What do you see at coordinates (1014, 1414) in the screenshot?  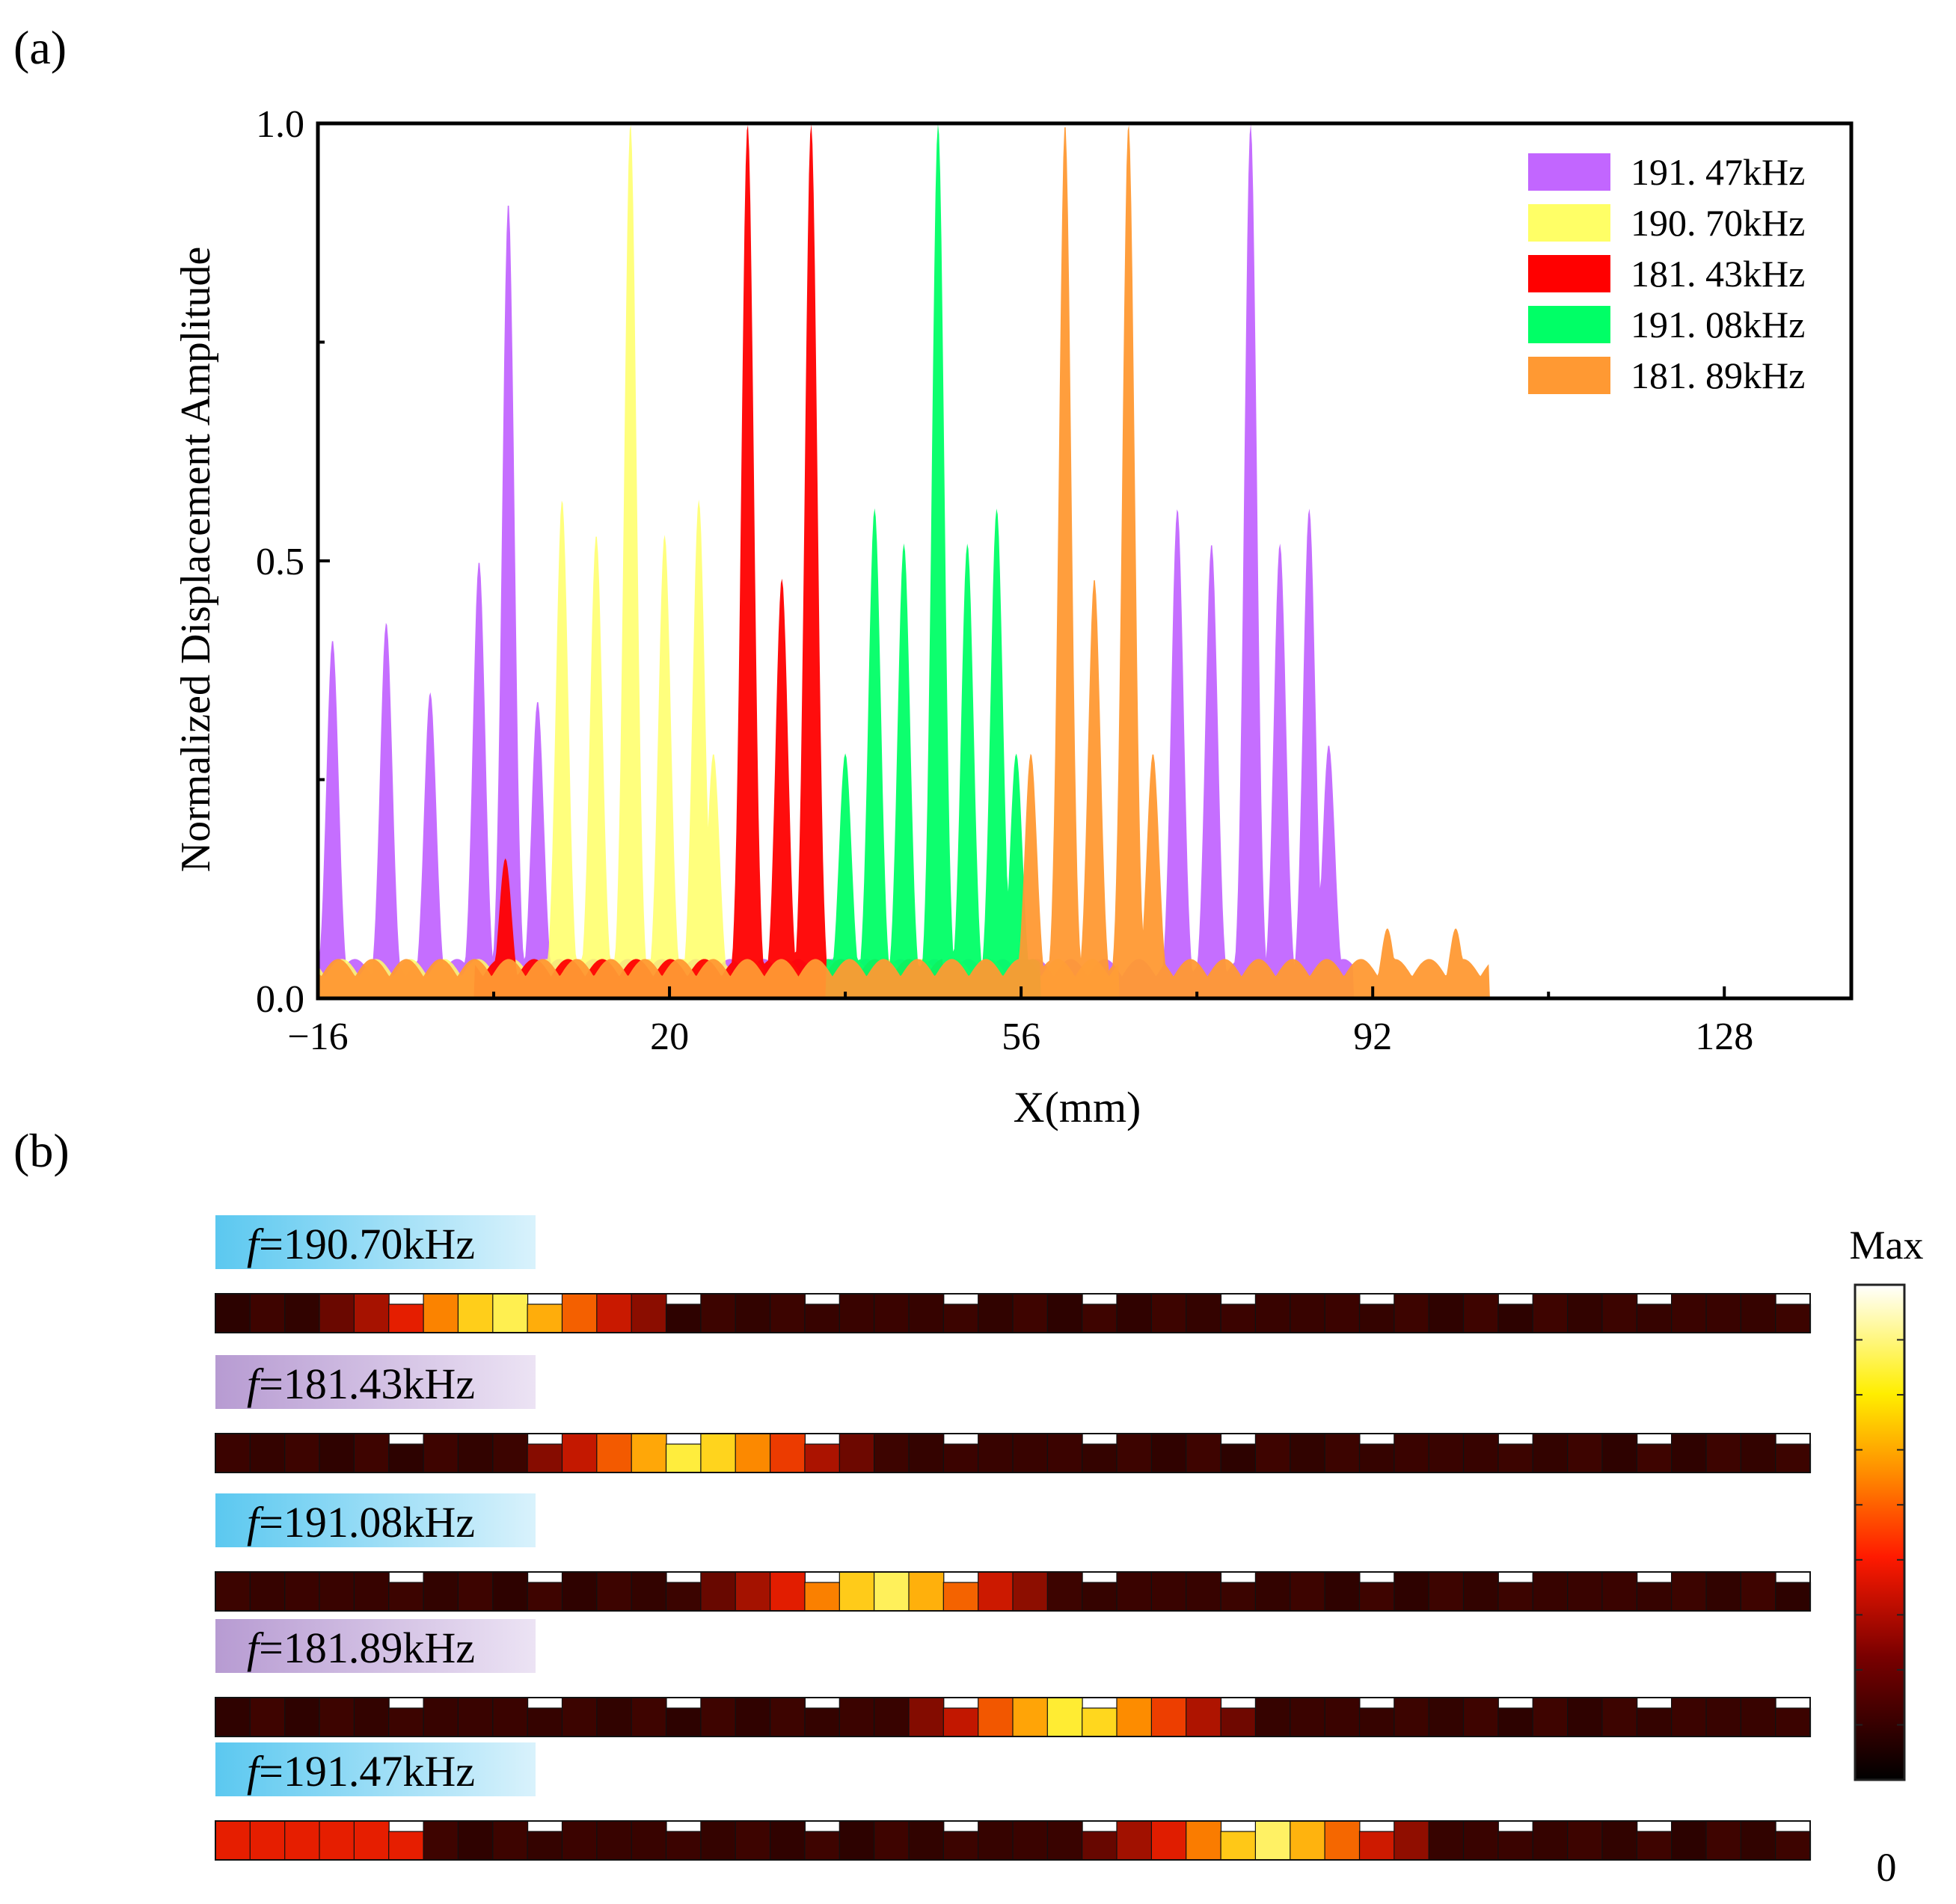 I see `field-row-2: f=181.43kHz` at bounding box center [1014, 1414].